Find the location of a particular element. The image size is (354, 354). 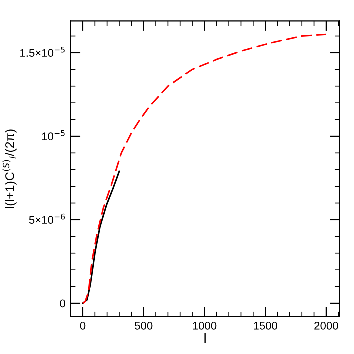

x-tick-label: 1500 is located at coordinates (266, 326).